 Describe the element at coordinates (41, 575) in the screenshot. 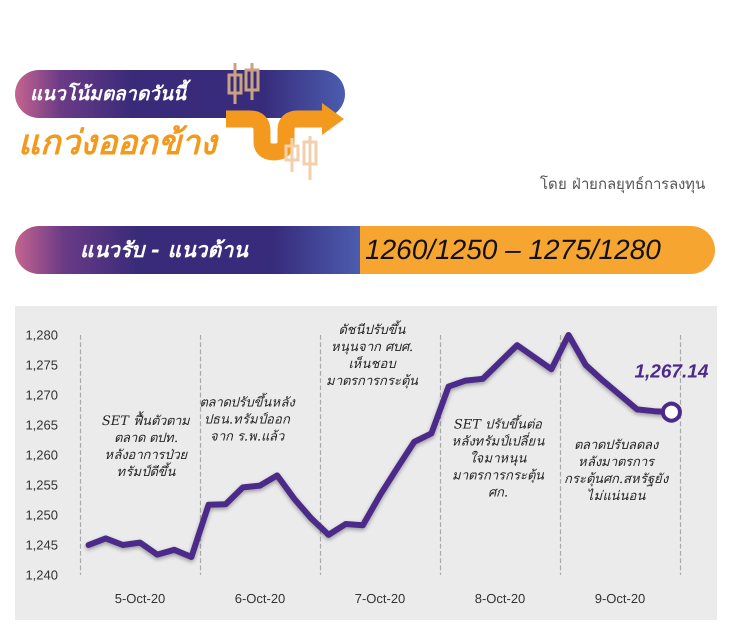

I see `y-tick-label: 1,240` at that location.